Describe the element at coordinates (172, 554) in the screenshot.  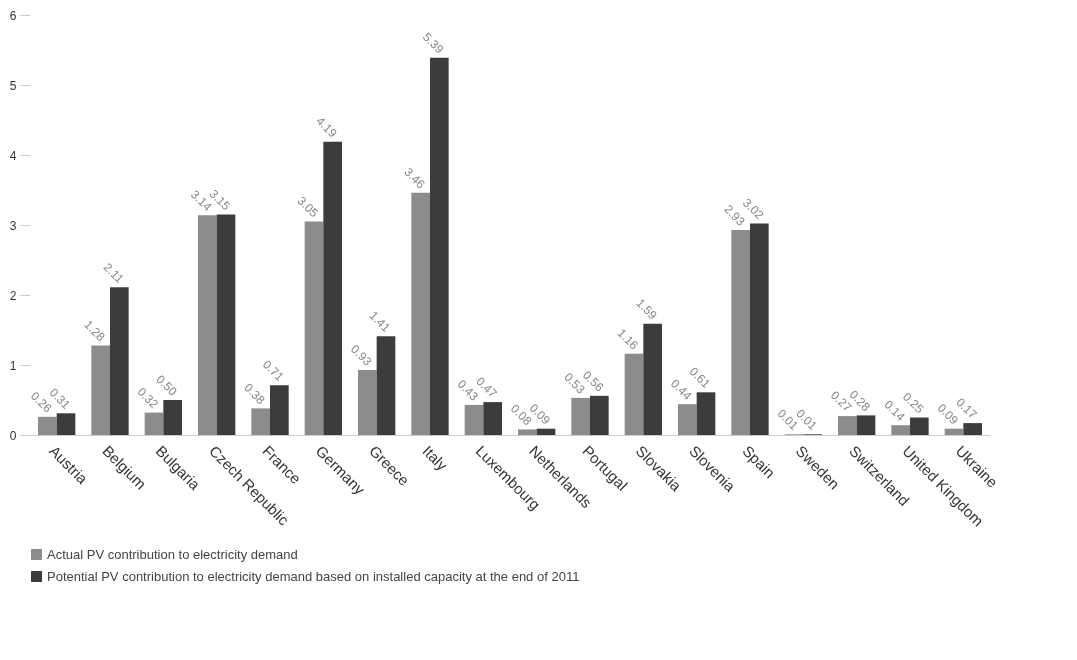
I see `legend-label: Actual PV contribution to electricity demand` at that location.